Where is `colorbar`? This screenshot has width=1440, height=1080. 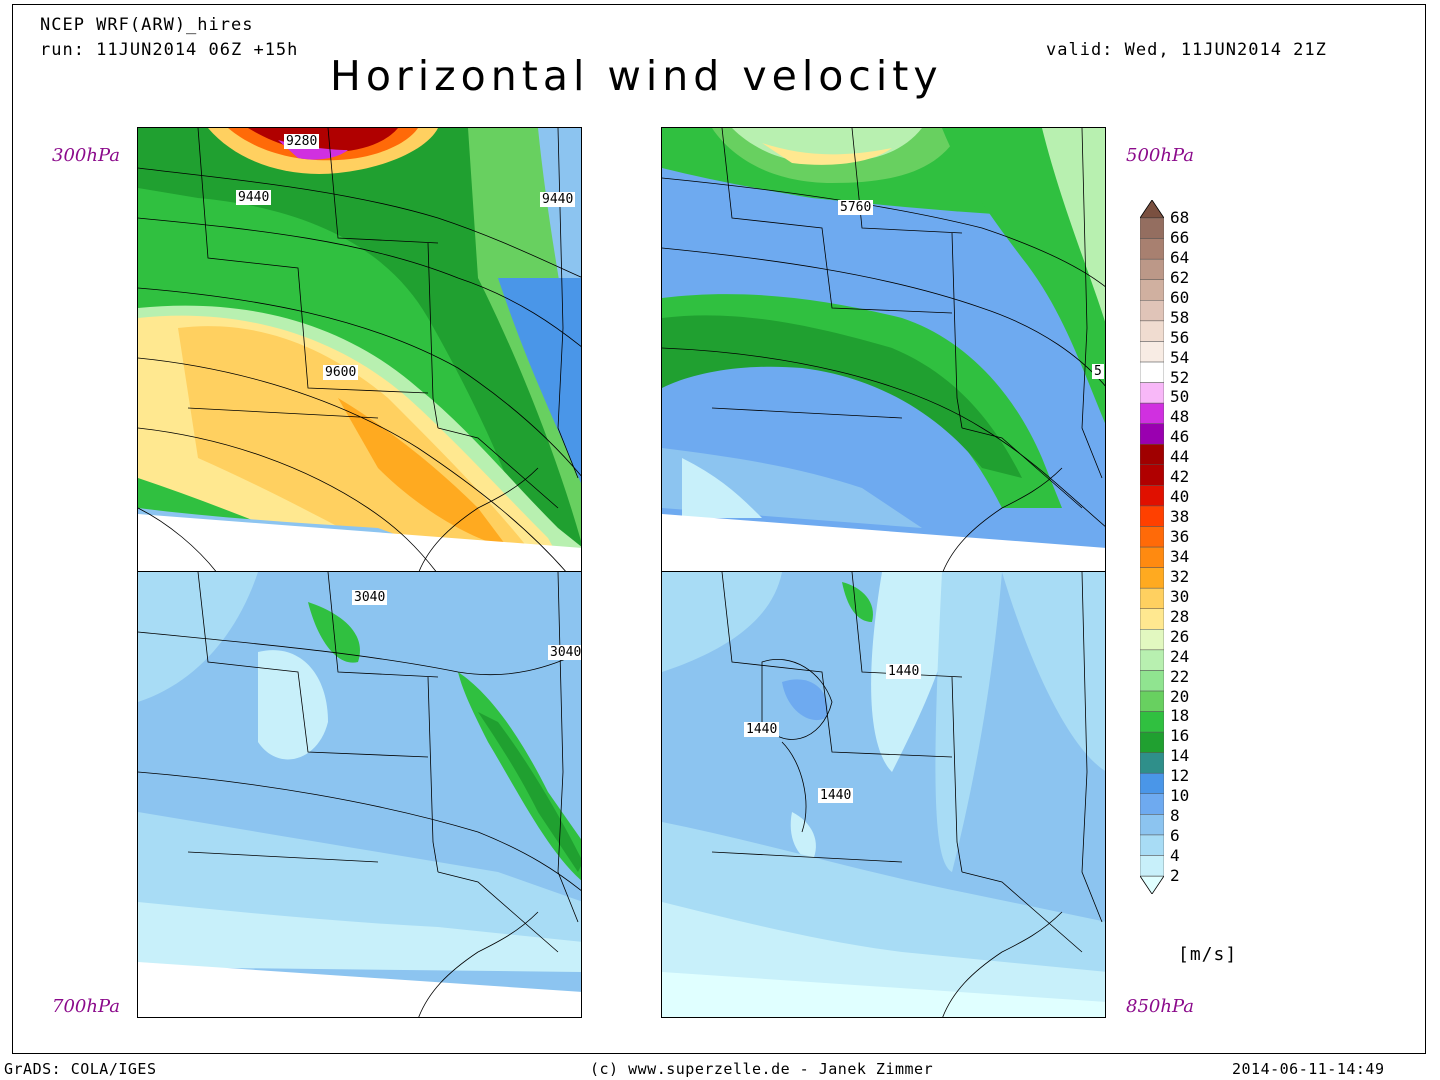 colorbar is located at coordinates (1152, 547).